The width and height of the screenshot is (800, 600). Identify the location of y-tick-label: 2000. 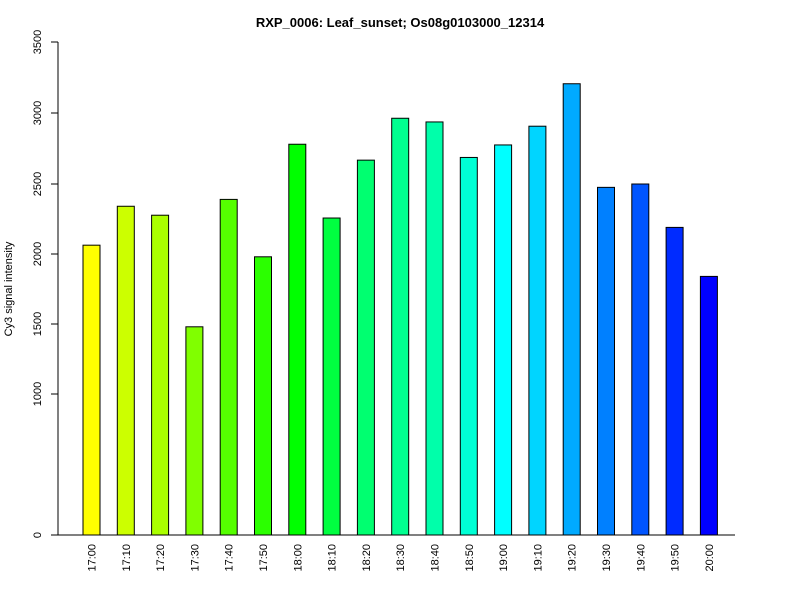
(38, 254).